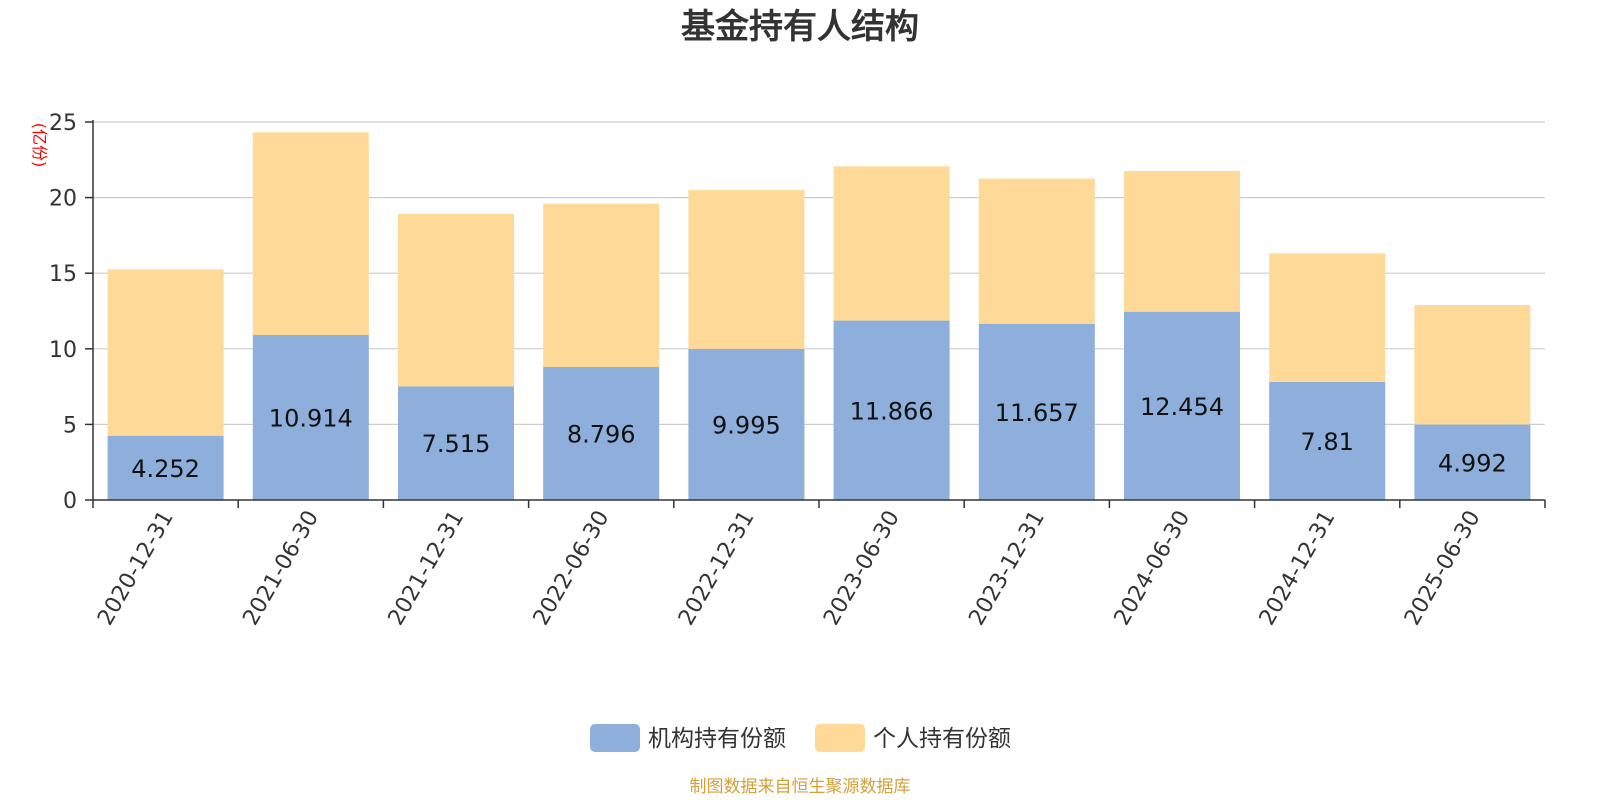 The image size is (1600, 800). I want to click on data-label-2022-12-31: 9.995, so click(746, 425).